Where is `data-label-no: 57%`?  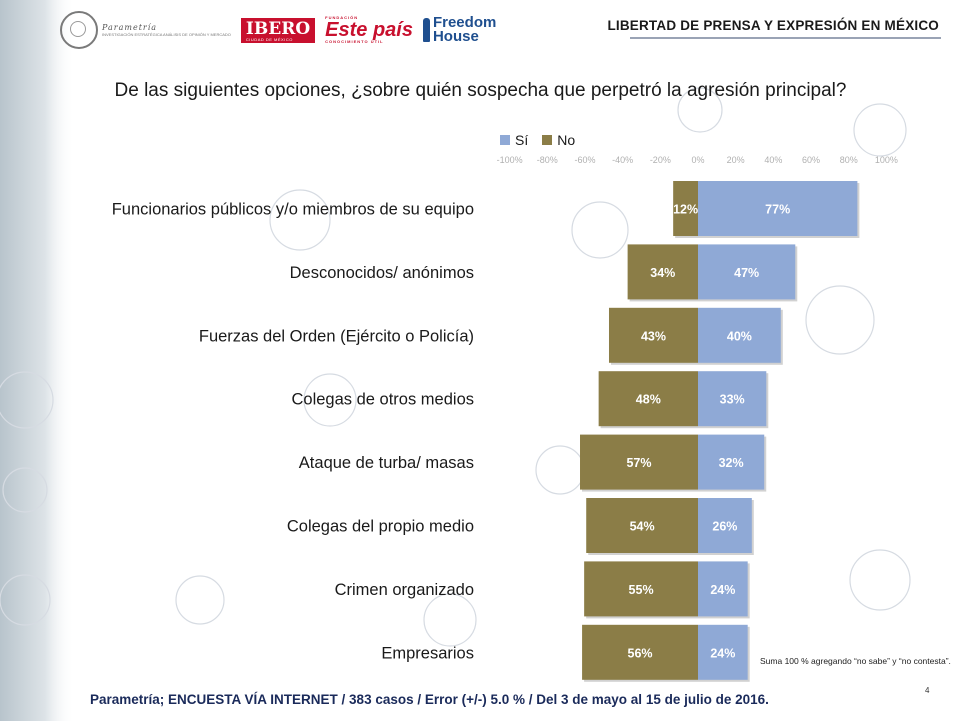 data-label-no: 57% is located at coordinates (638, 463).